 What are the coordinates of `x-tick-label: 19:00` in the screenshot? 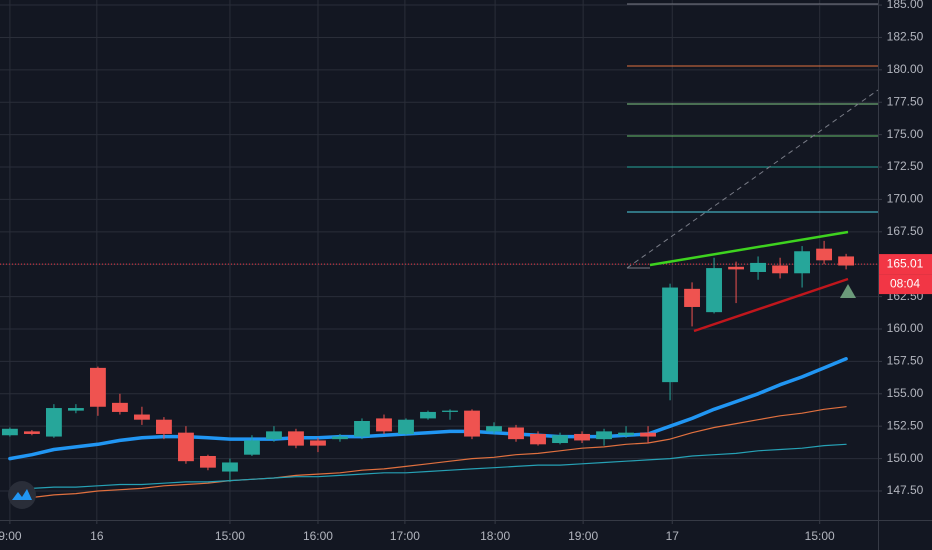 It's located at (583, 536).